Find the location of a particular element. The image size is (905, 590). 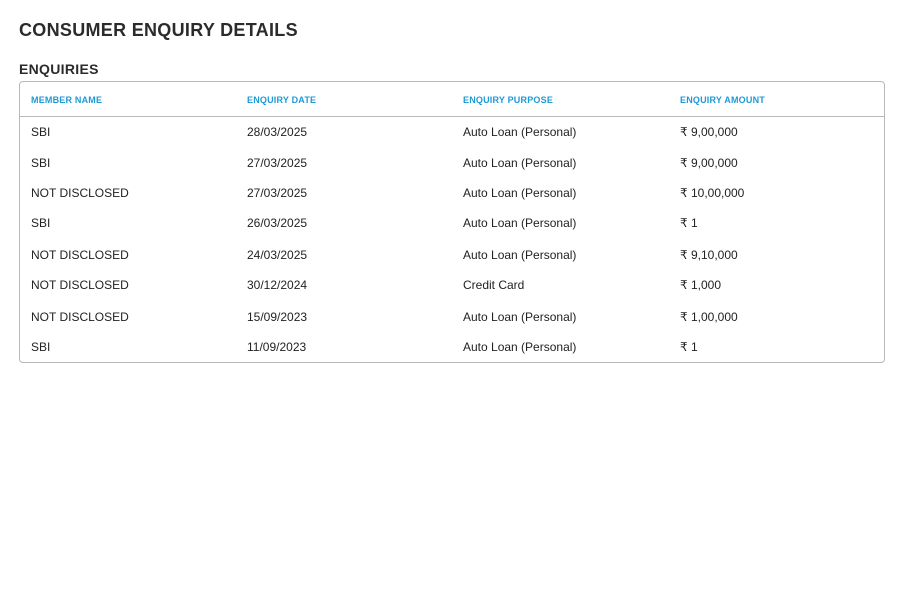

cell-enquiry-amount: ₹ 1,00,000 is located at coordinates (709, 317).